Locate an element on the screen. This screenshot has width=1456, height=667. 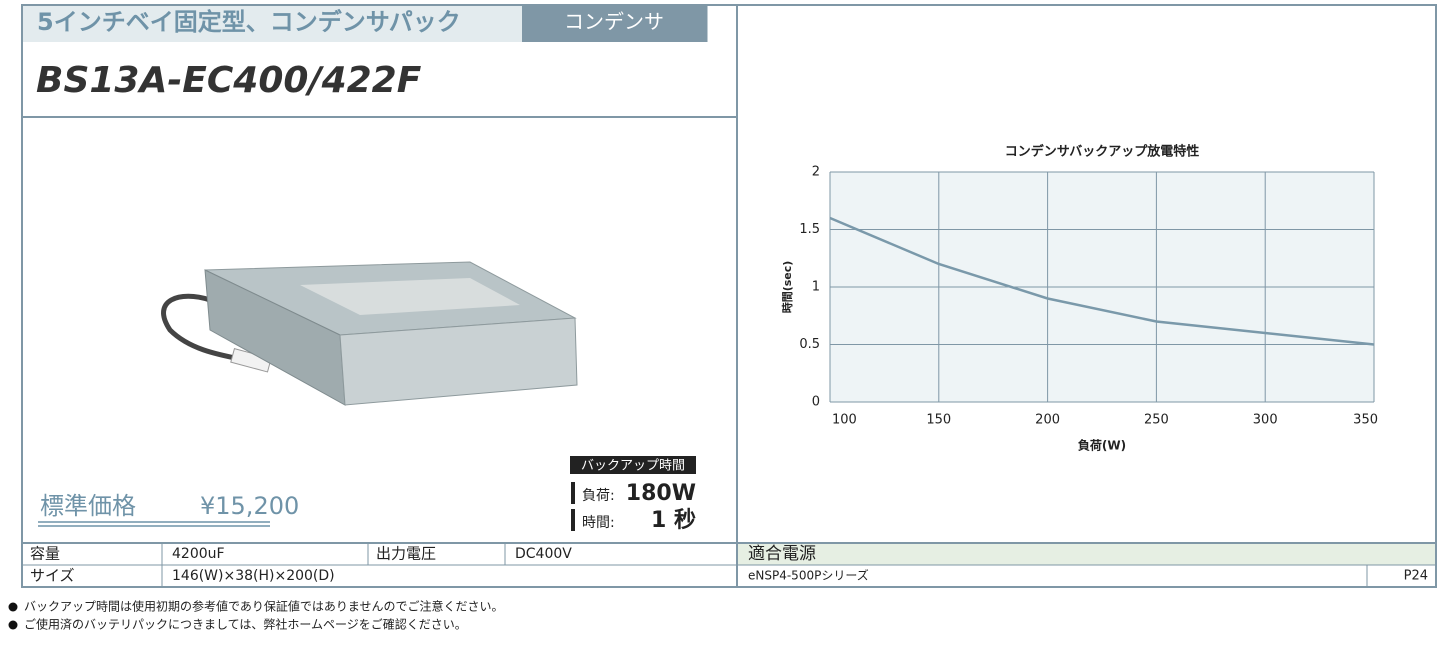
category: 5インチベイ固定型、コンデンサパック is located at coordinates (249, 22).